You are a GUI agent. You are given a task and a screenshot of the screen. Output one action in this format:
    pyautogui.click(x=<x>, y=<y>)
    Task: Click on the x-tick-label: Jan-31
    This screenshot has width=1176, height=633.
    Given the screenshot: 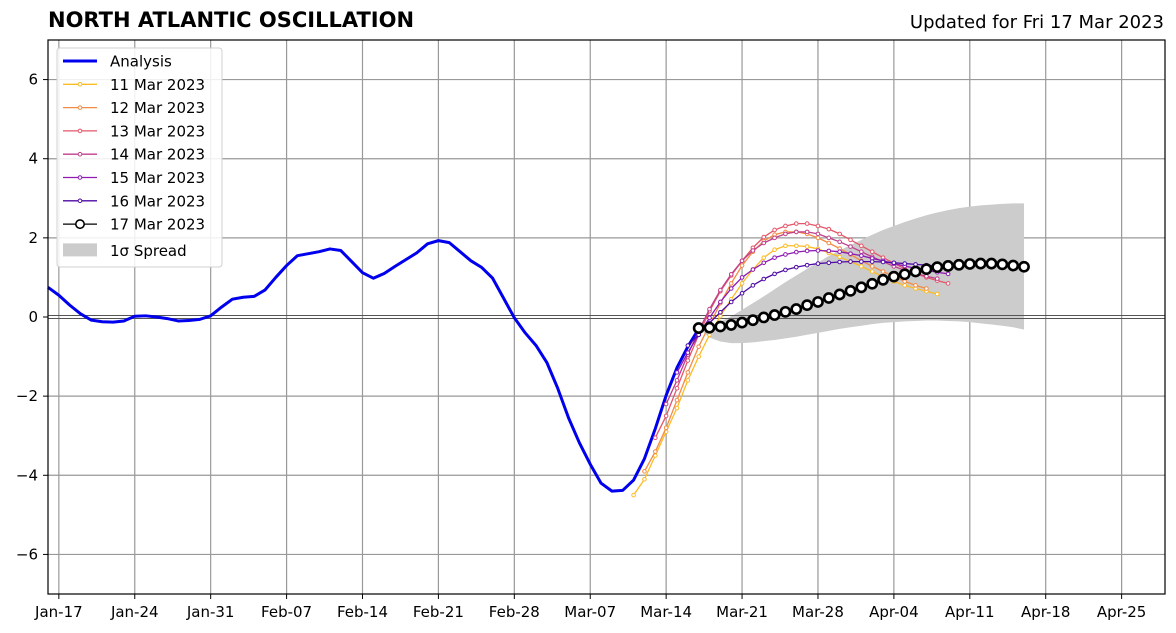 What is the action you would take?
    pyautogui.click(x=210, y=612)
    